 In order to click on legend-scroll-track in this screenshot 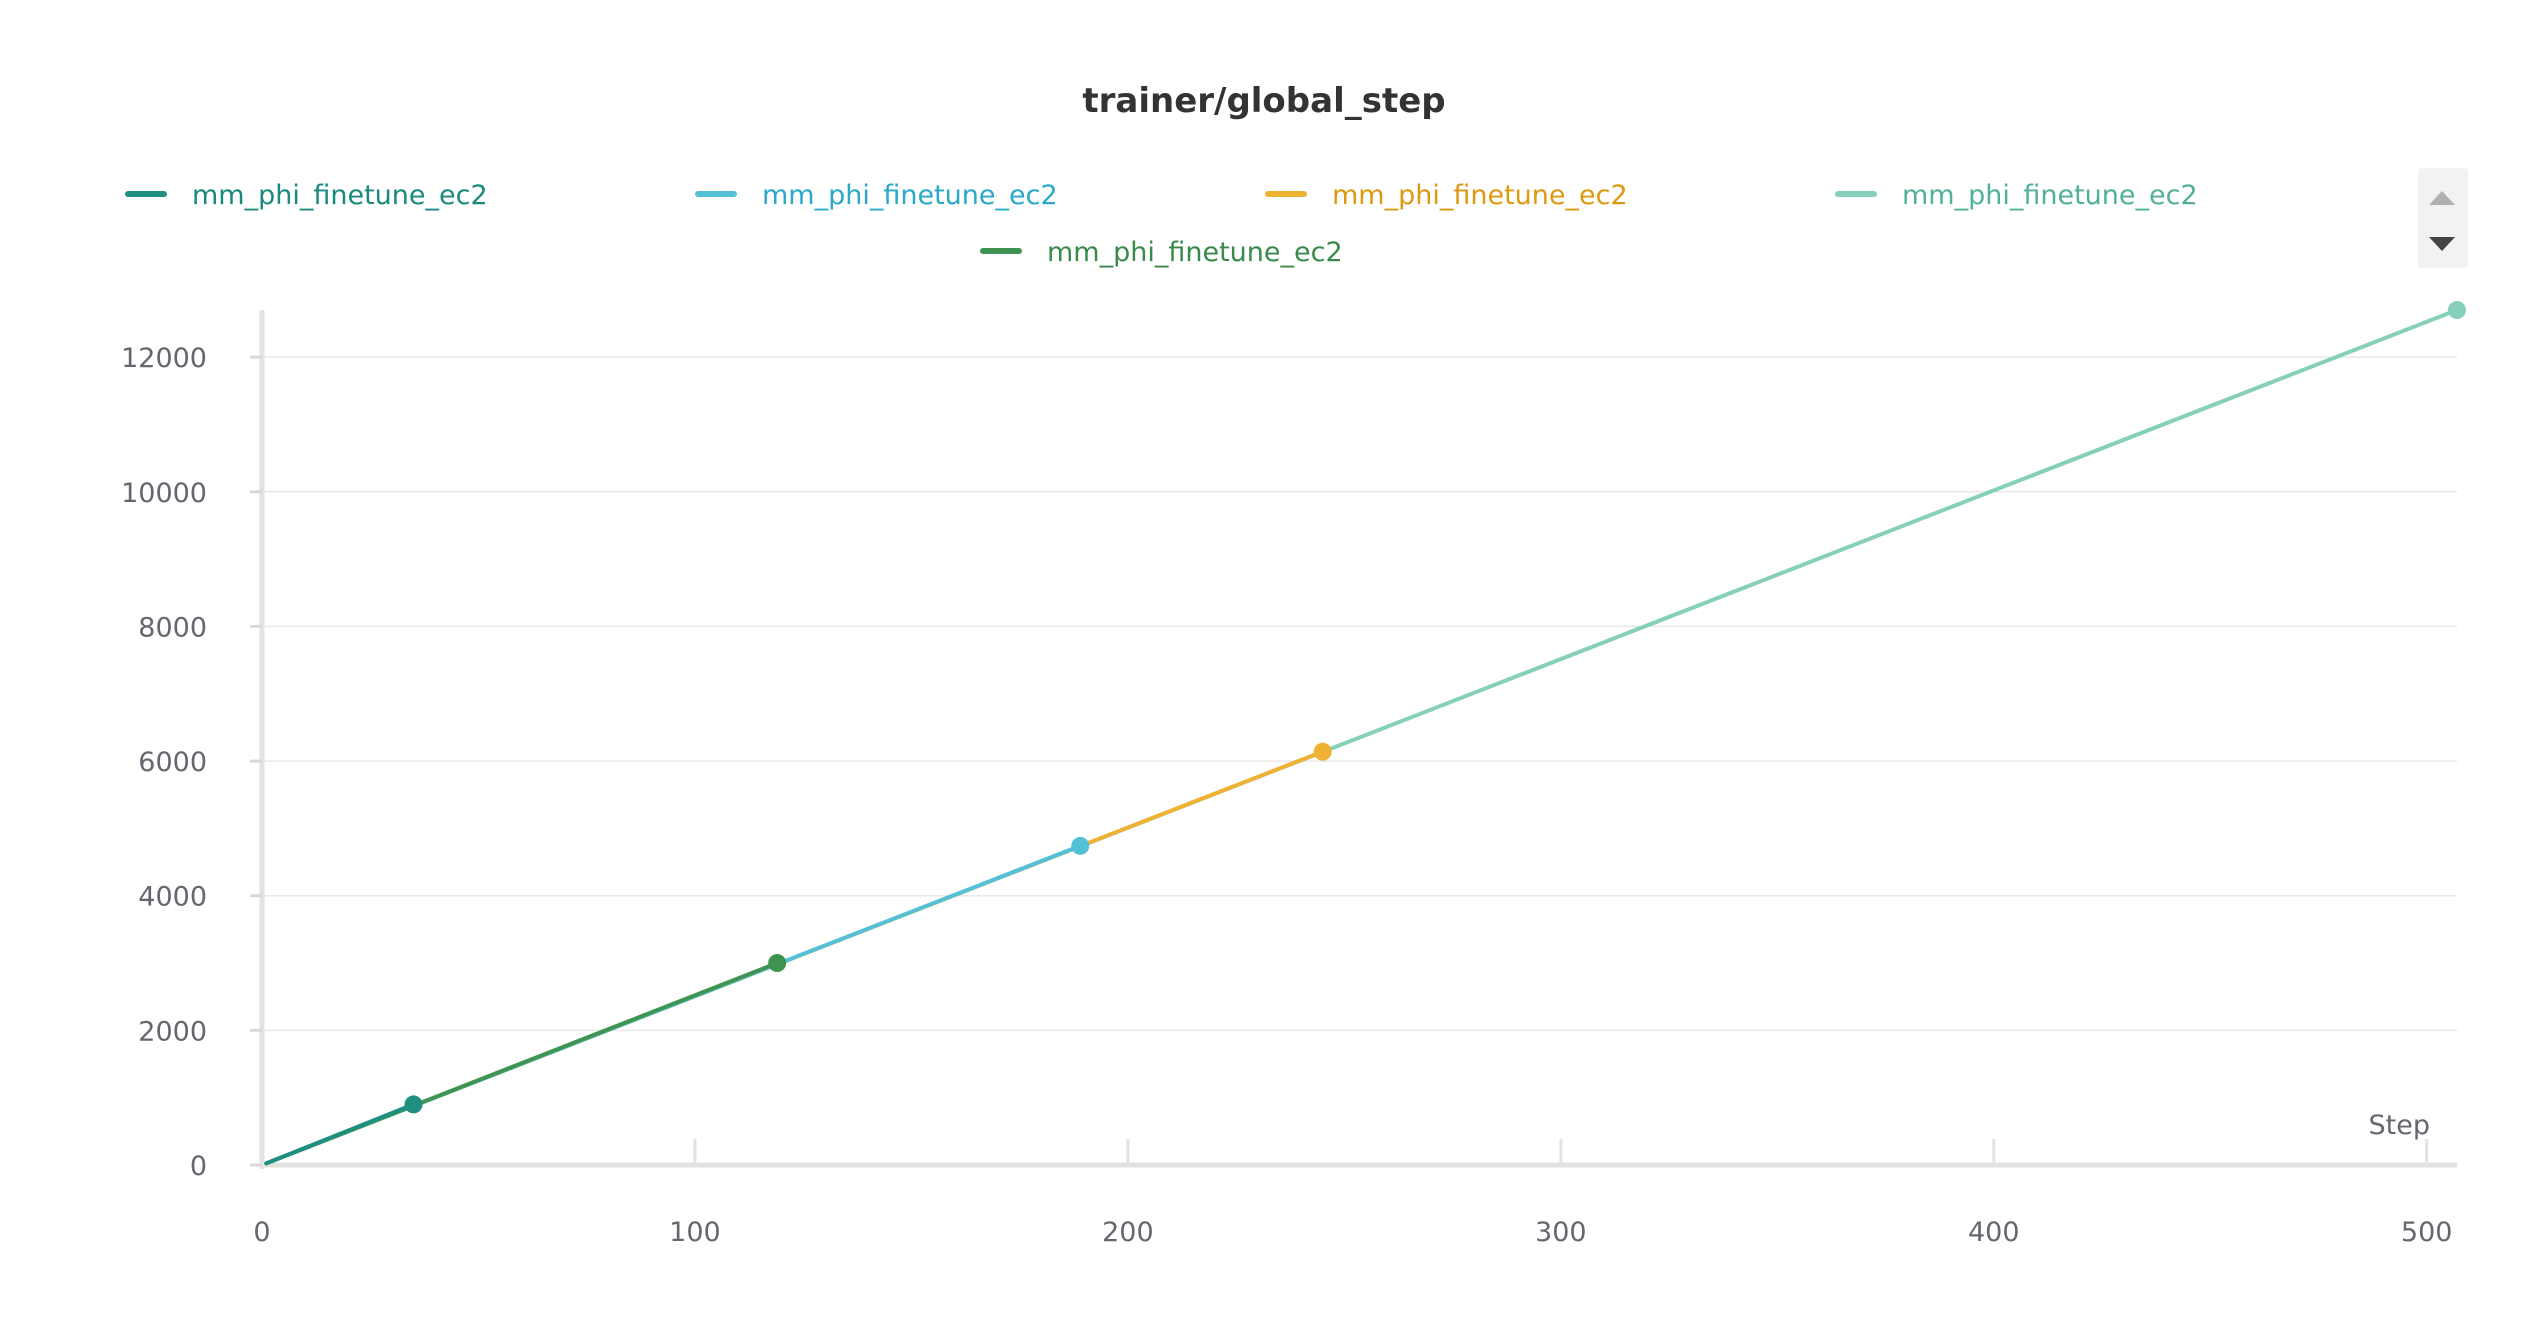, I will do `click(2443, 218)`.